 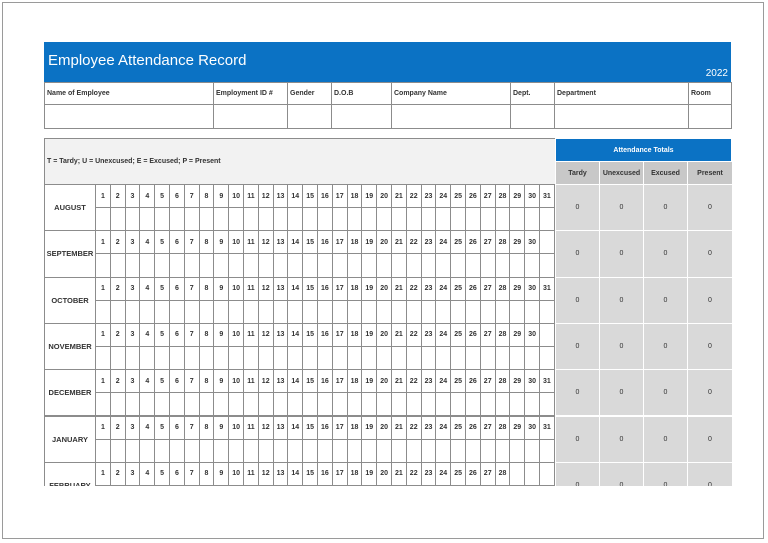 What do you see at coordinates (532, 93) in the screenshot?
I see `header-label: Dept.` at bounding box center [532, 93].